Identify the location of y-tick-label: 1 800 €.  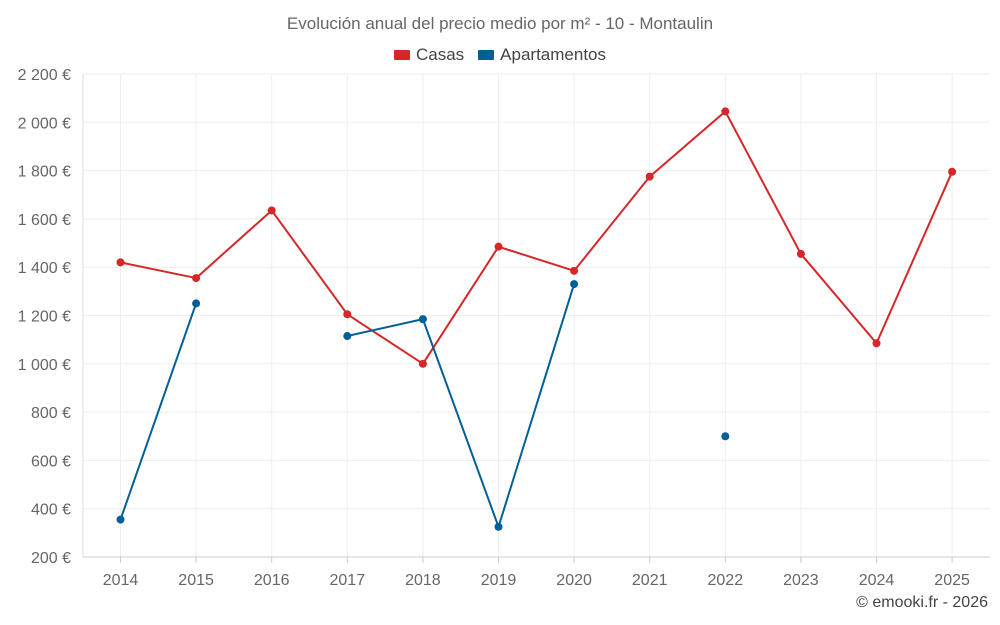
(44, 172).